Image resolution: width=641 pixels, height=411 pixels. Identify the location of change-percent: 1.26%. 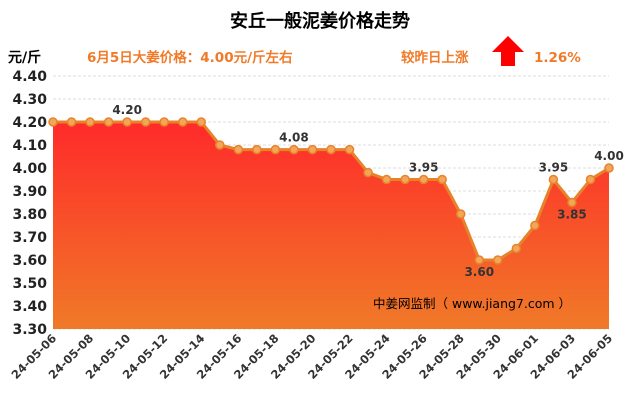
(557, 58).